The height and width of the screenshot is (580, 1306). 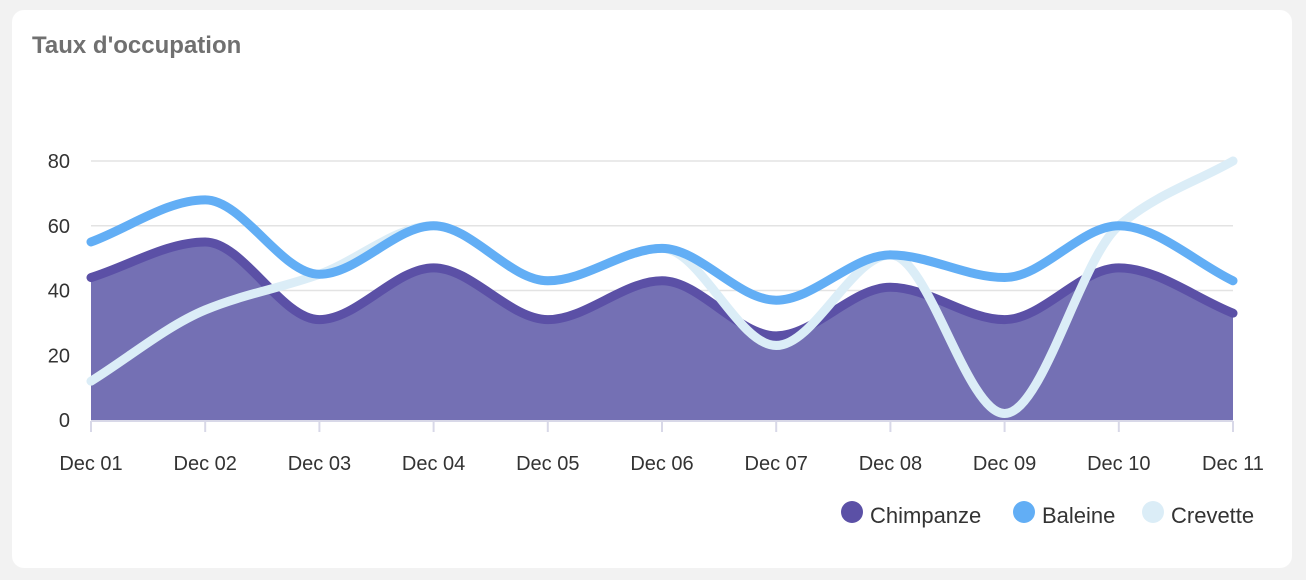 What do you see at coordinates (1212, 515) in the screenshot?
I see `legend-label-crevette: Crevette` at bounding box center [1212, 515].